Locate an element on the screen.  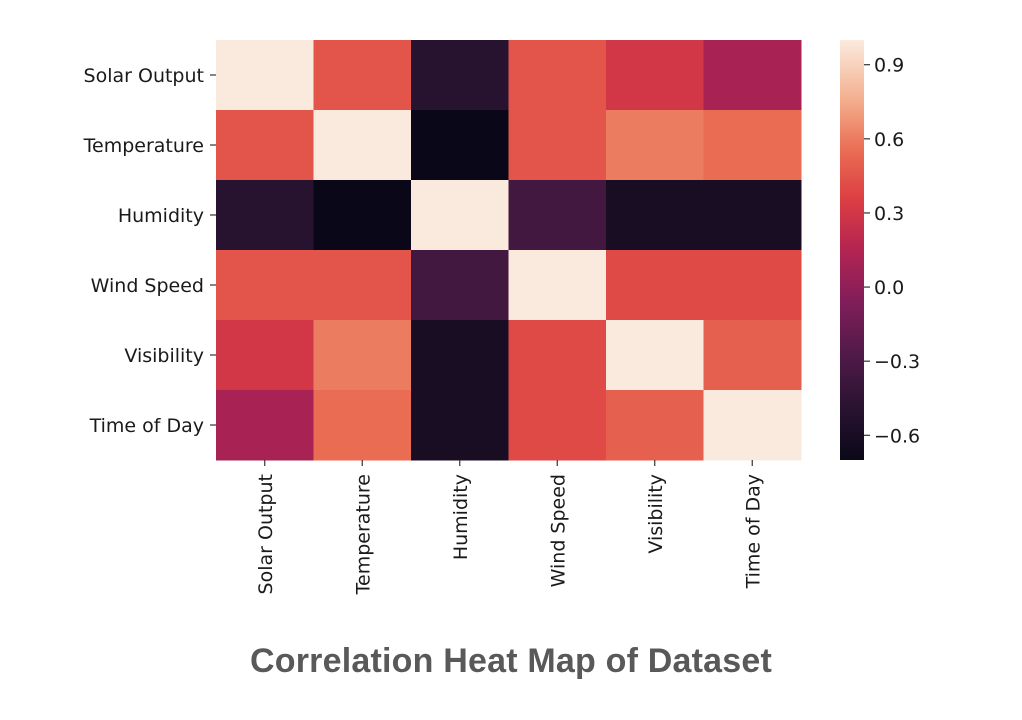
colorbar-tick-label: 0.3 is located at coordinates (889, 214).